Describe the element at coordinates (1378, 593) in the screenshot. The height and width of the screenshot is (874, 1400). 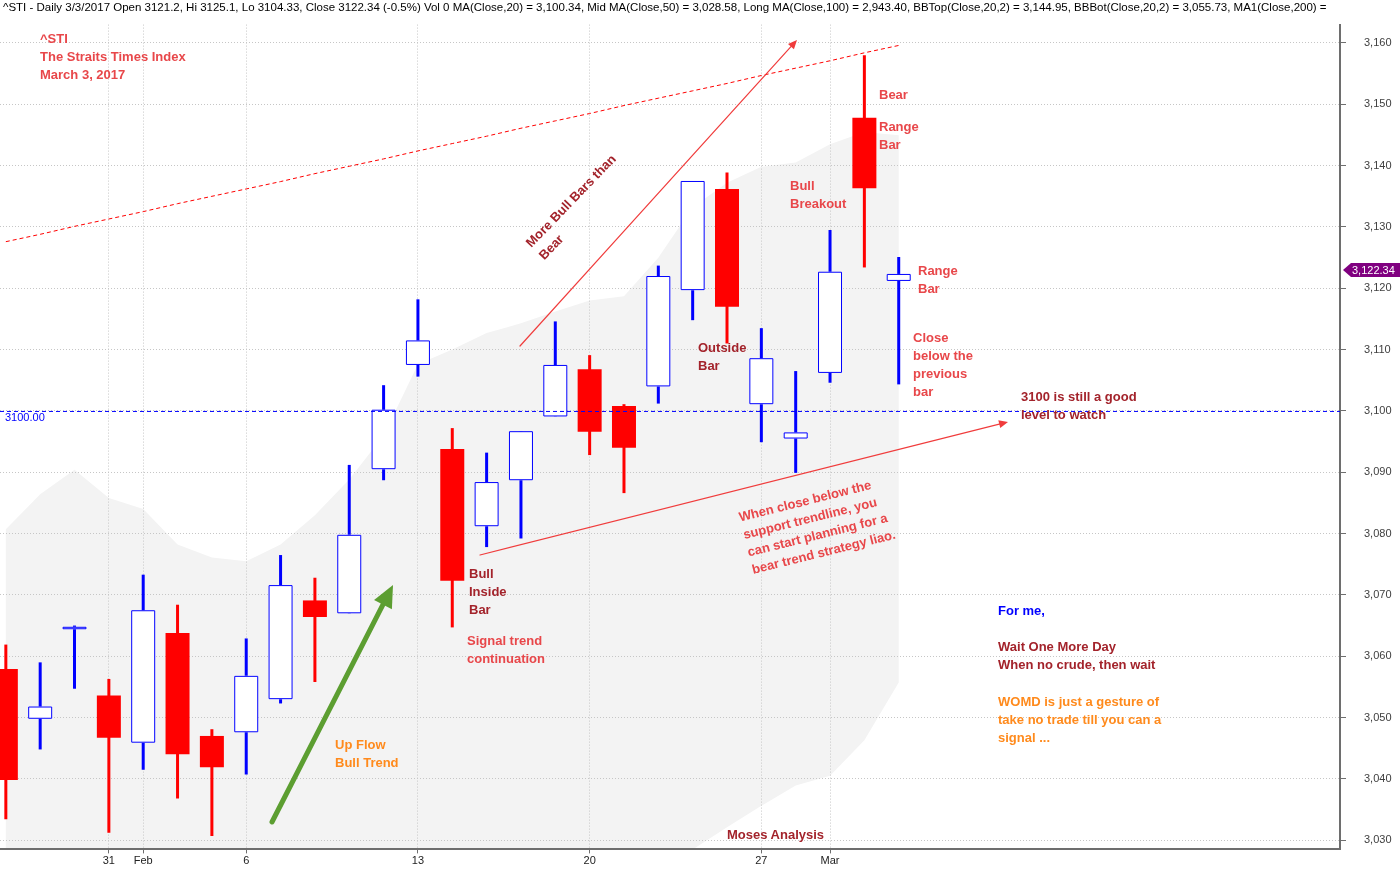
I see `y-tick-label: 3,070` at that location.